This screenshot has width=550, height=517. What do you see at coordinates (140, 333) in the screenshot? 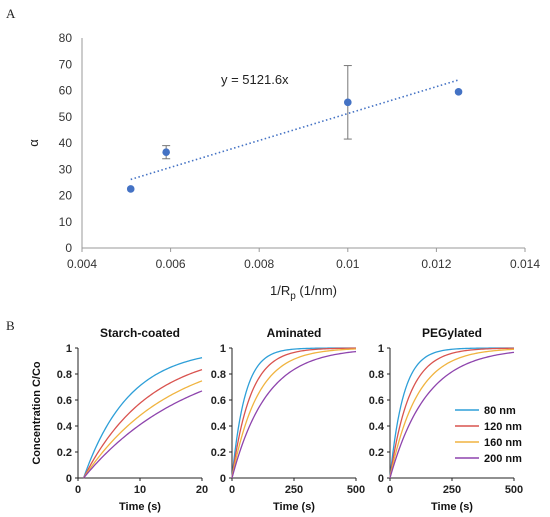
I see `subplot-title: Starch-coated` at bounding box center [140, 333].